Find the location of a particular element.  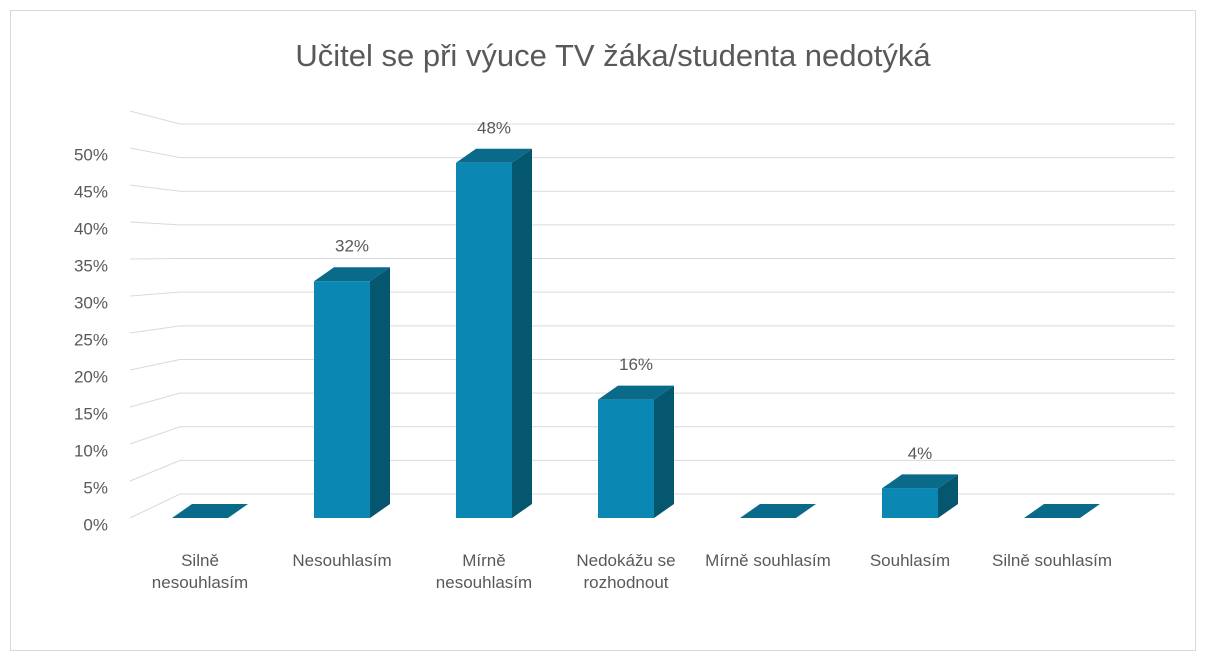

x-tick-label: Mírně souhlasím is located at coordinates (768, 560).